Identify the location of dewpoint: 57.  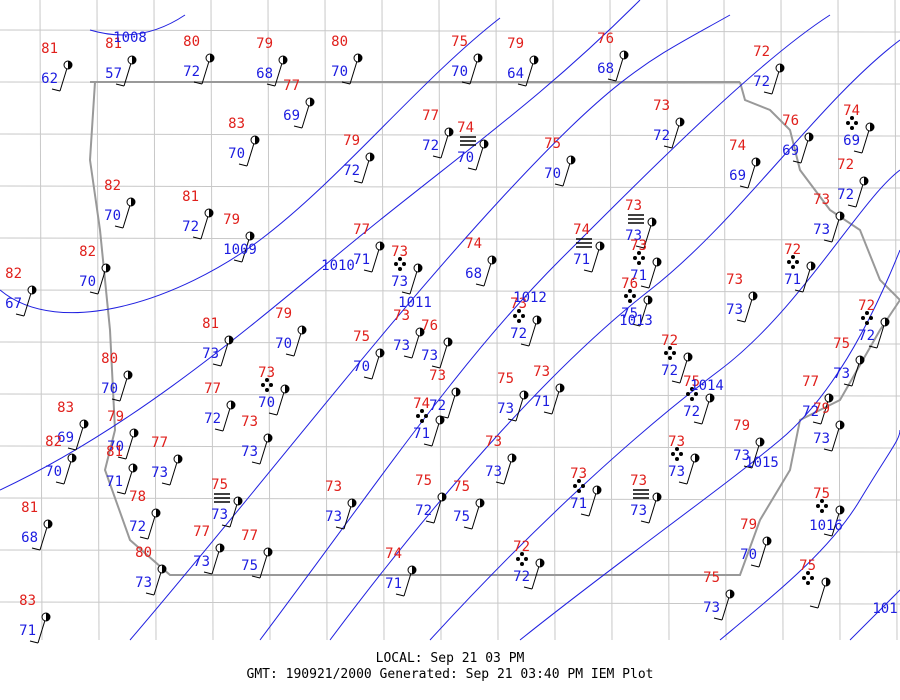
(113, 74).